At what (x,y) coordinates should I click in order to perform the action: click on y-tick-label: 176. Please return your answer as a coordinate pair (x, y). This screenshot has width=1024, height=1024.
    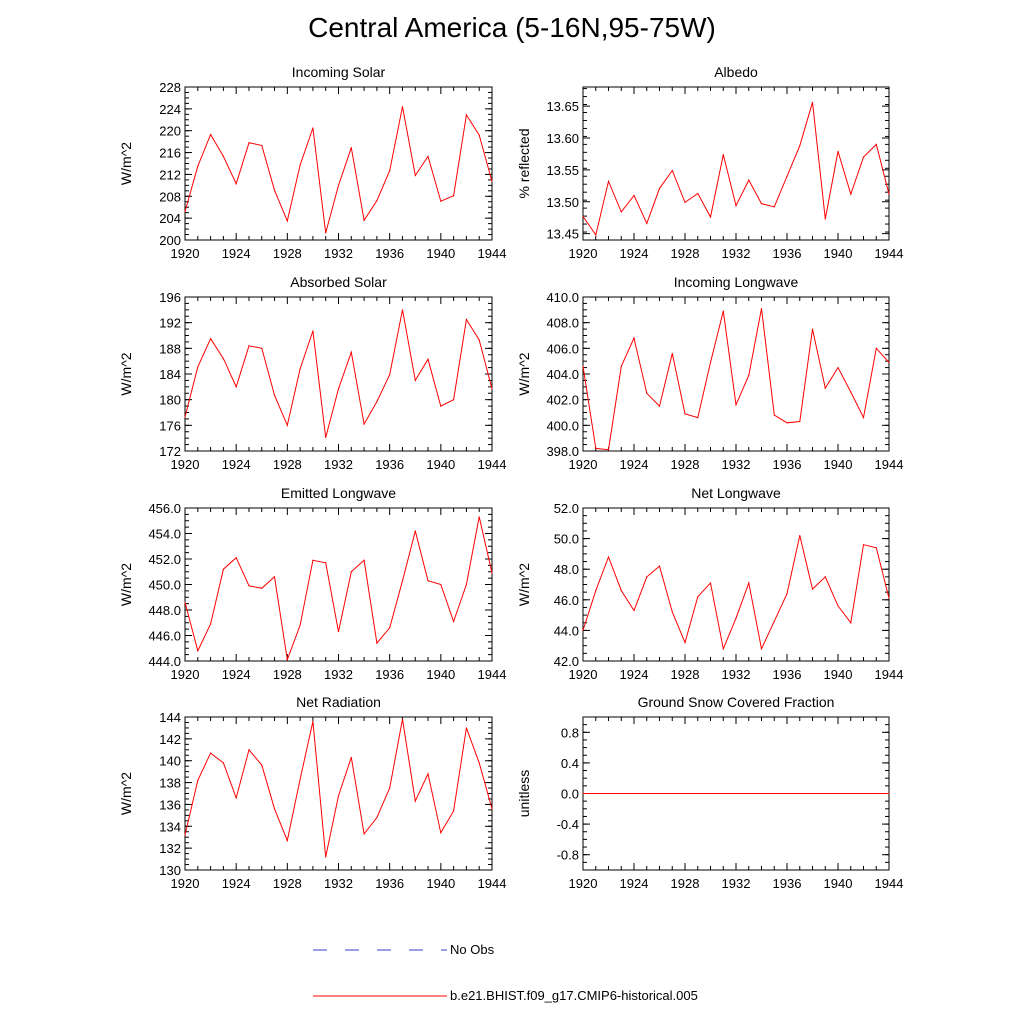
    Looking at the image, I should click on (170, 425).